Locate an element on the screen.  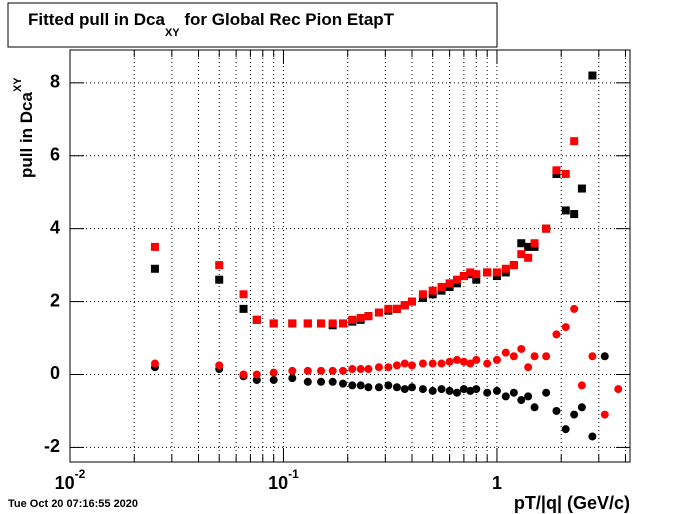
y-tick-label: 8 is located at coordinates (55, 82).